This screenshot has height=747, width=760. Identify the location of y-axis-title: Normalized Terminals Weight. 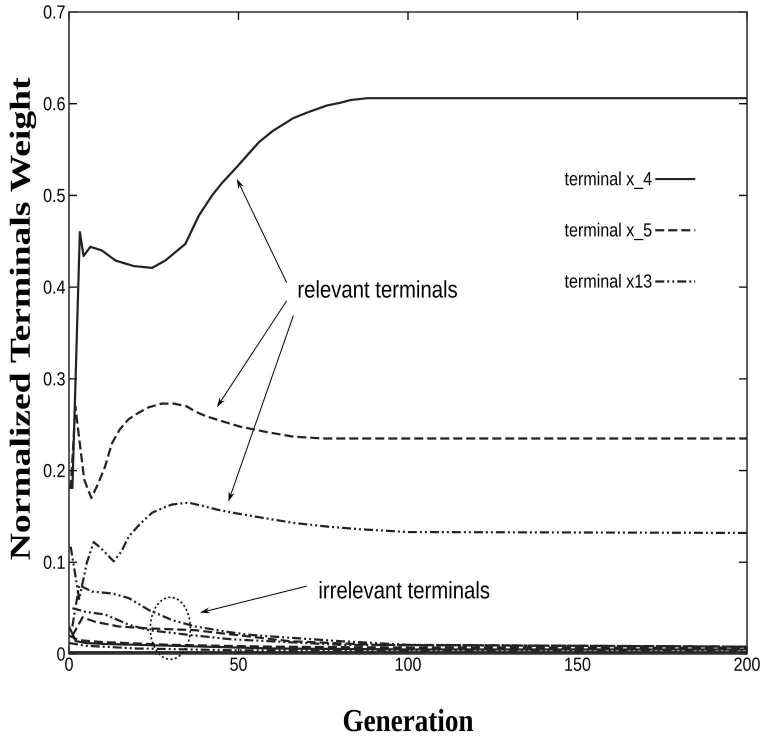
(23, 319).